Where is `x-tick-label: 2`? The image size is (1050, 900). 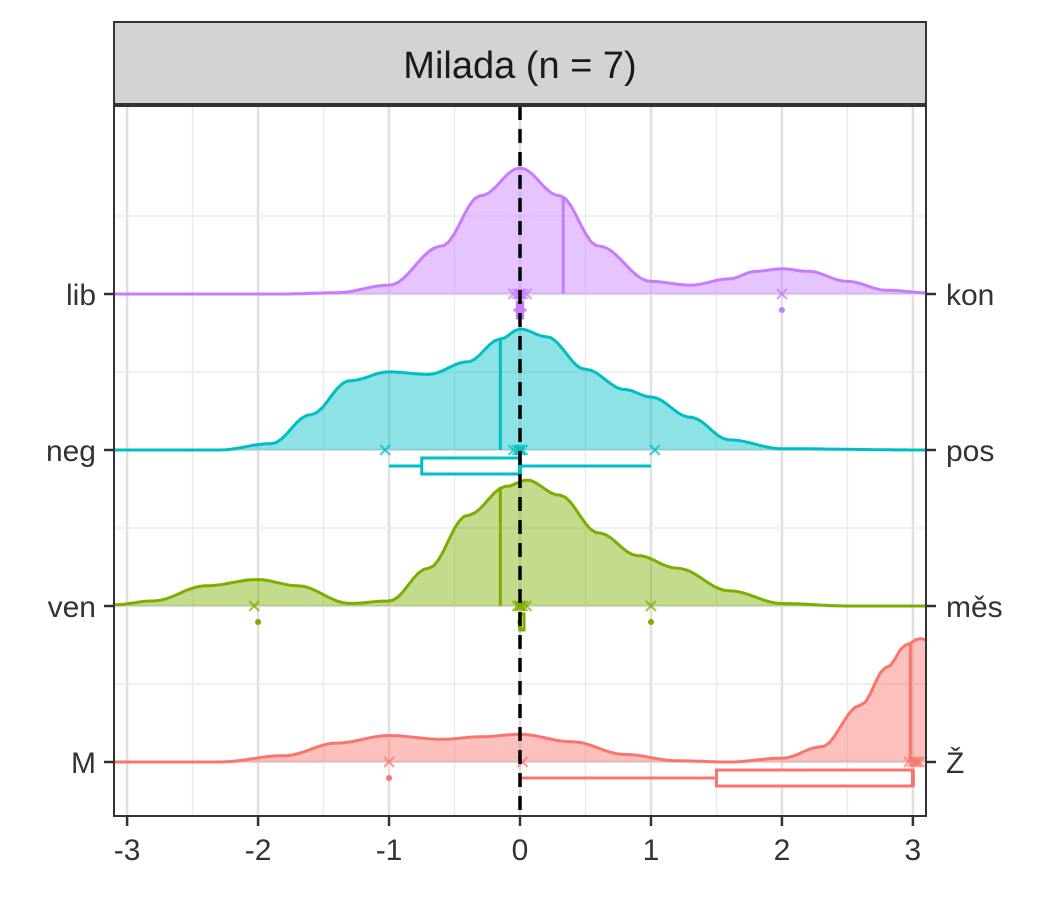
x-tick-label: 2 is located at coordinates (782, 850).